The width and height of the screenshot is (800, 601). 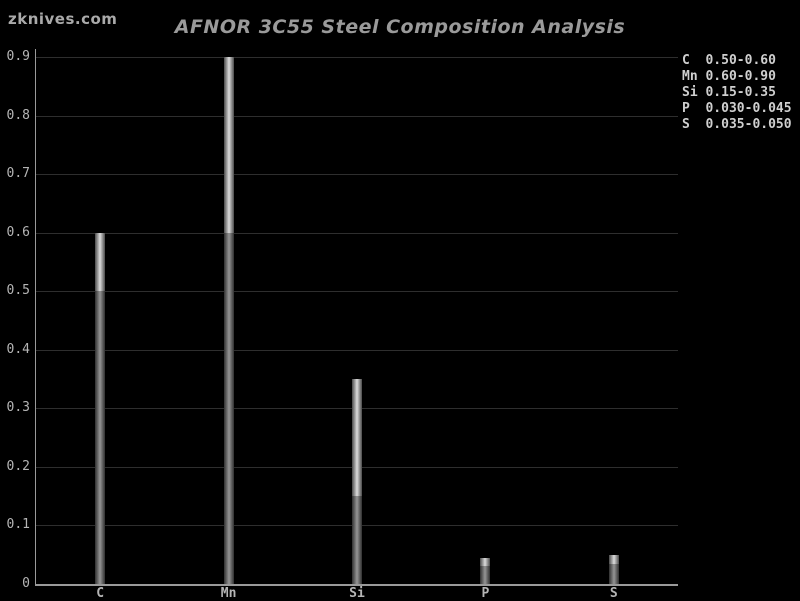 What do you see at coordinates (485, 593) in the screenshot?
I see `x-axis-tick-label: P` at bounding box center [485, 593].